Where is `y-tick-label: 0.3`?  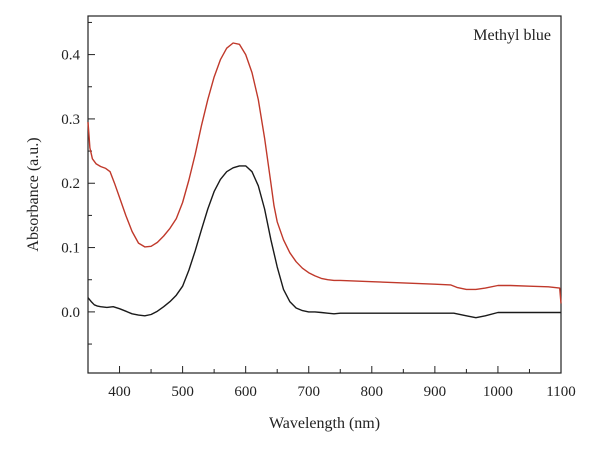 y-tick-label: 0.3 is located at coordinates (70, 120).